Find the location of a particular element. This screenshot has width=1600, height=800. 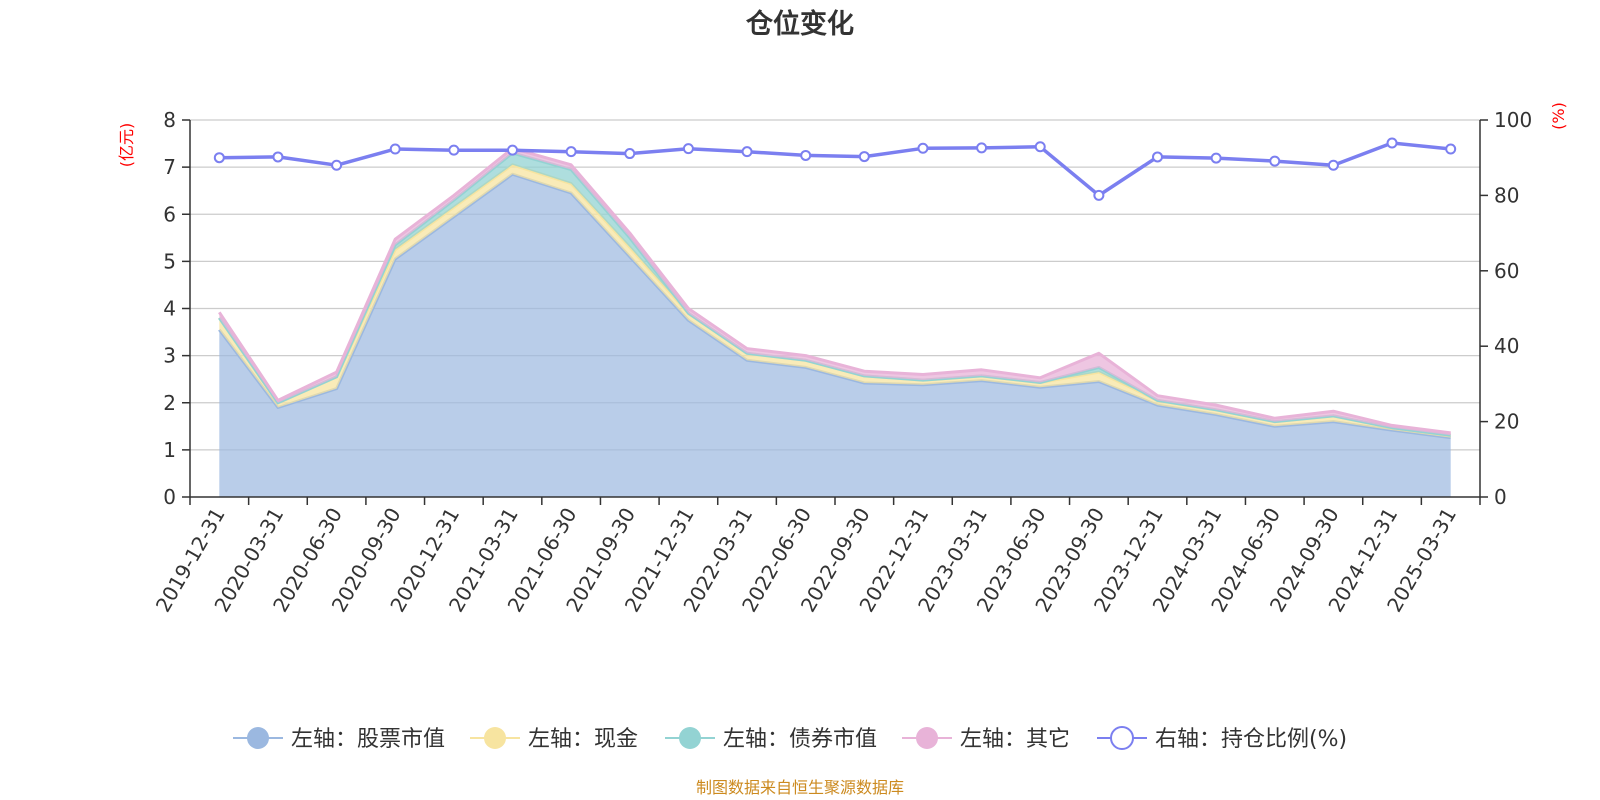

left-tick-label: 6 is located at coordinates (169, 214).